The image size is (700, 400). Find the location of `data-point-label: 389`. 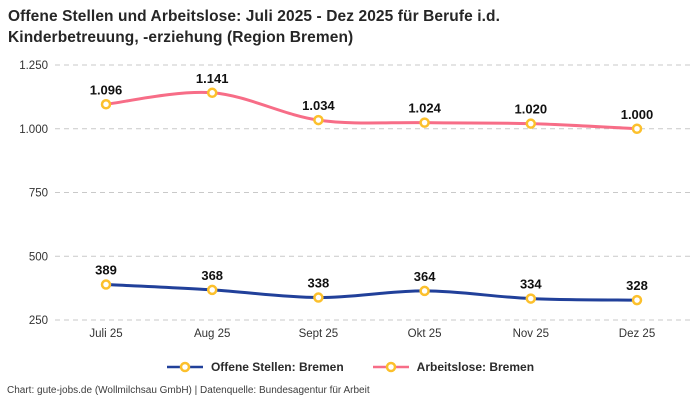

data-point-label: 389 is located at coordinates (106, 270).